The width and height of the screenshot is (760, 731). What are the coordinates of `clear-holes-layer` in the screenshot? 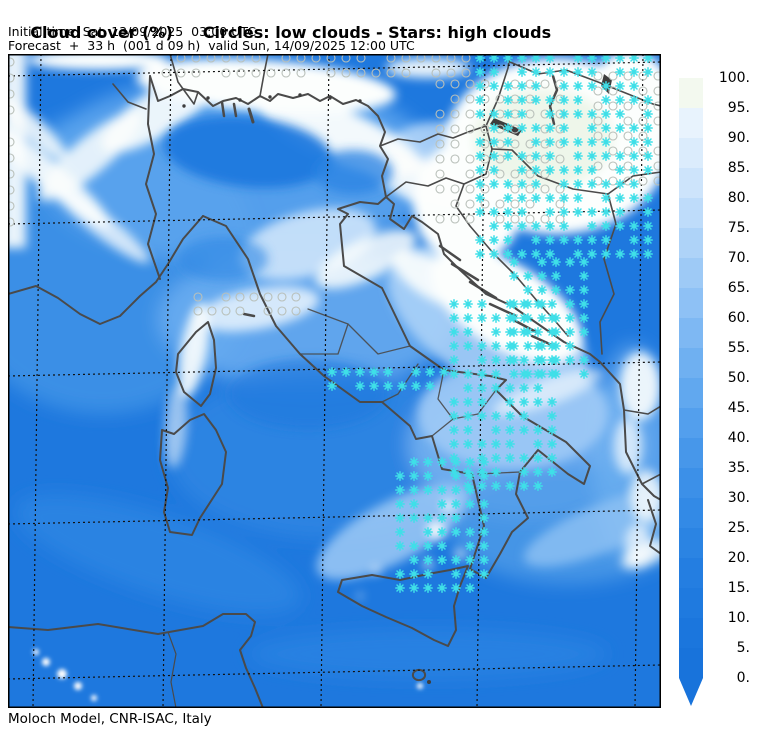 It's located at (278, 272).